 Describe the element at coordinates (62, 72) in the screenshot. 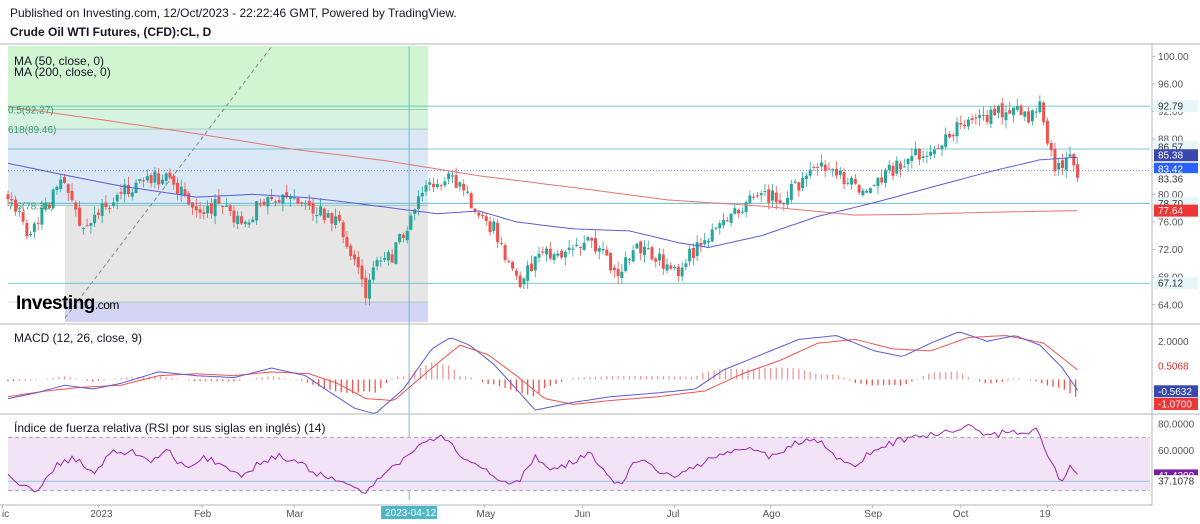

I see `ma200-legend: MA (200, close, 0)` at that location.